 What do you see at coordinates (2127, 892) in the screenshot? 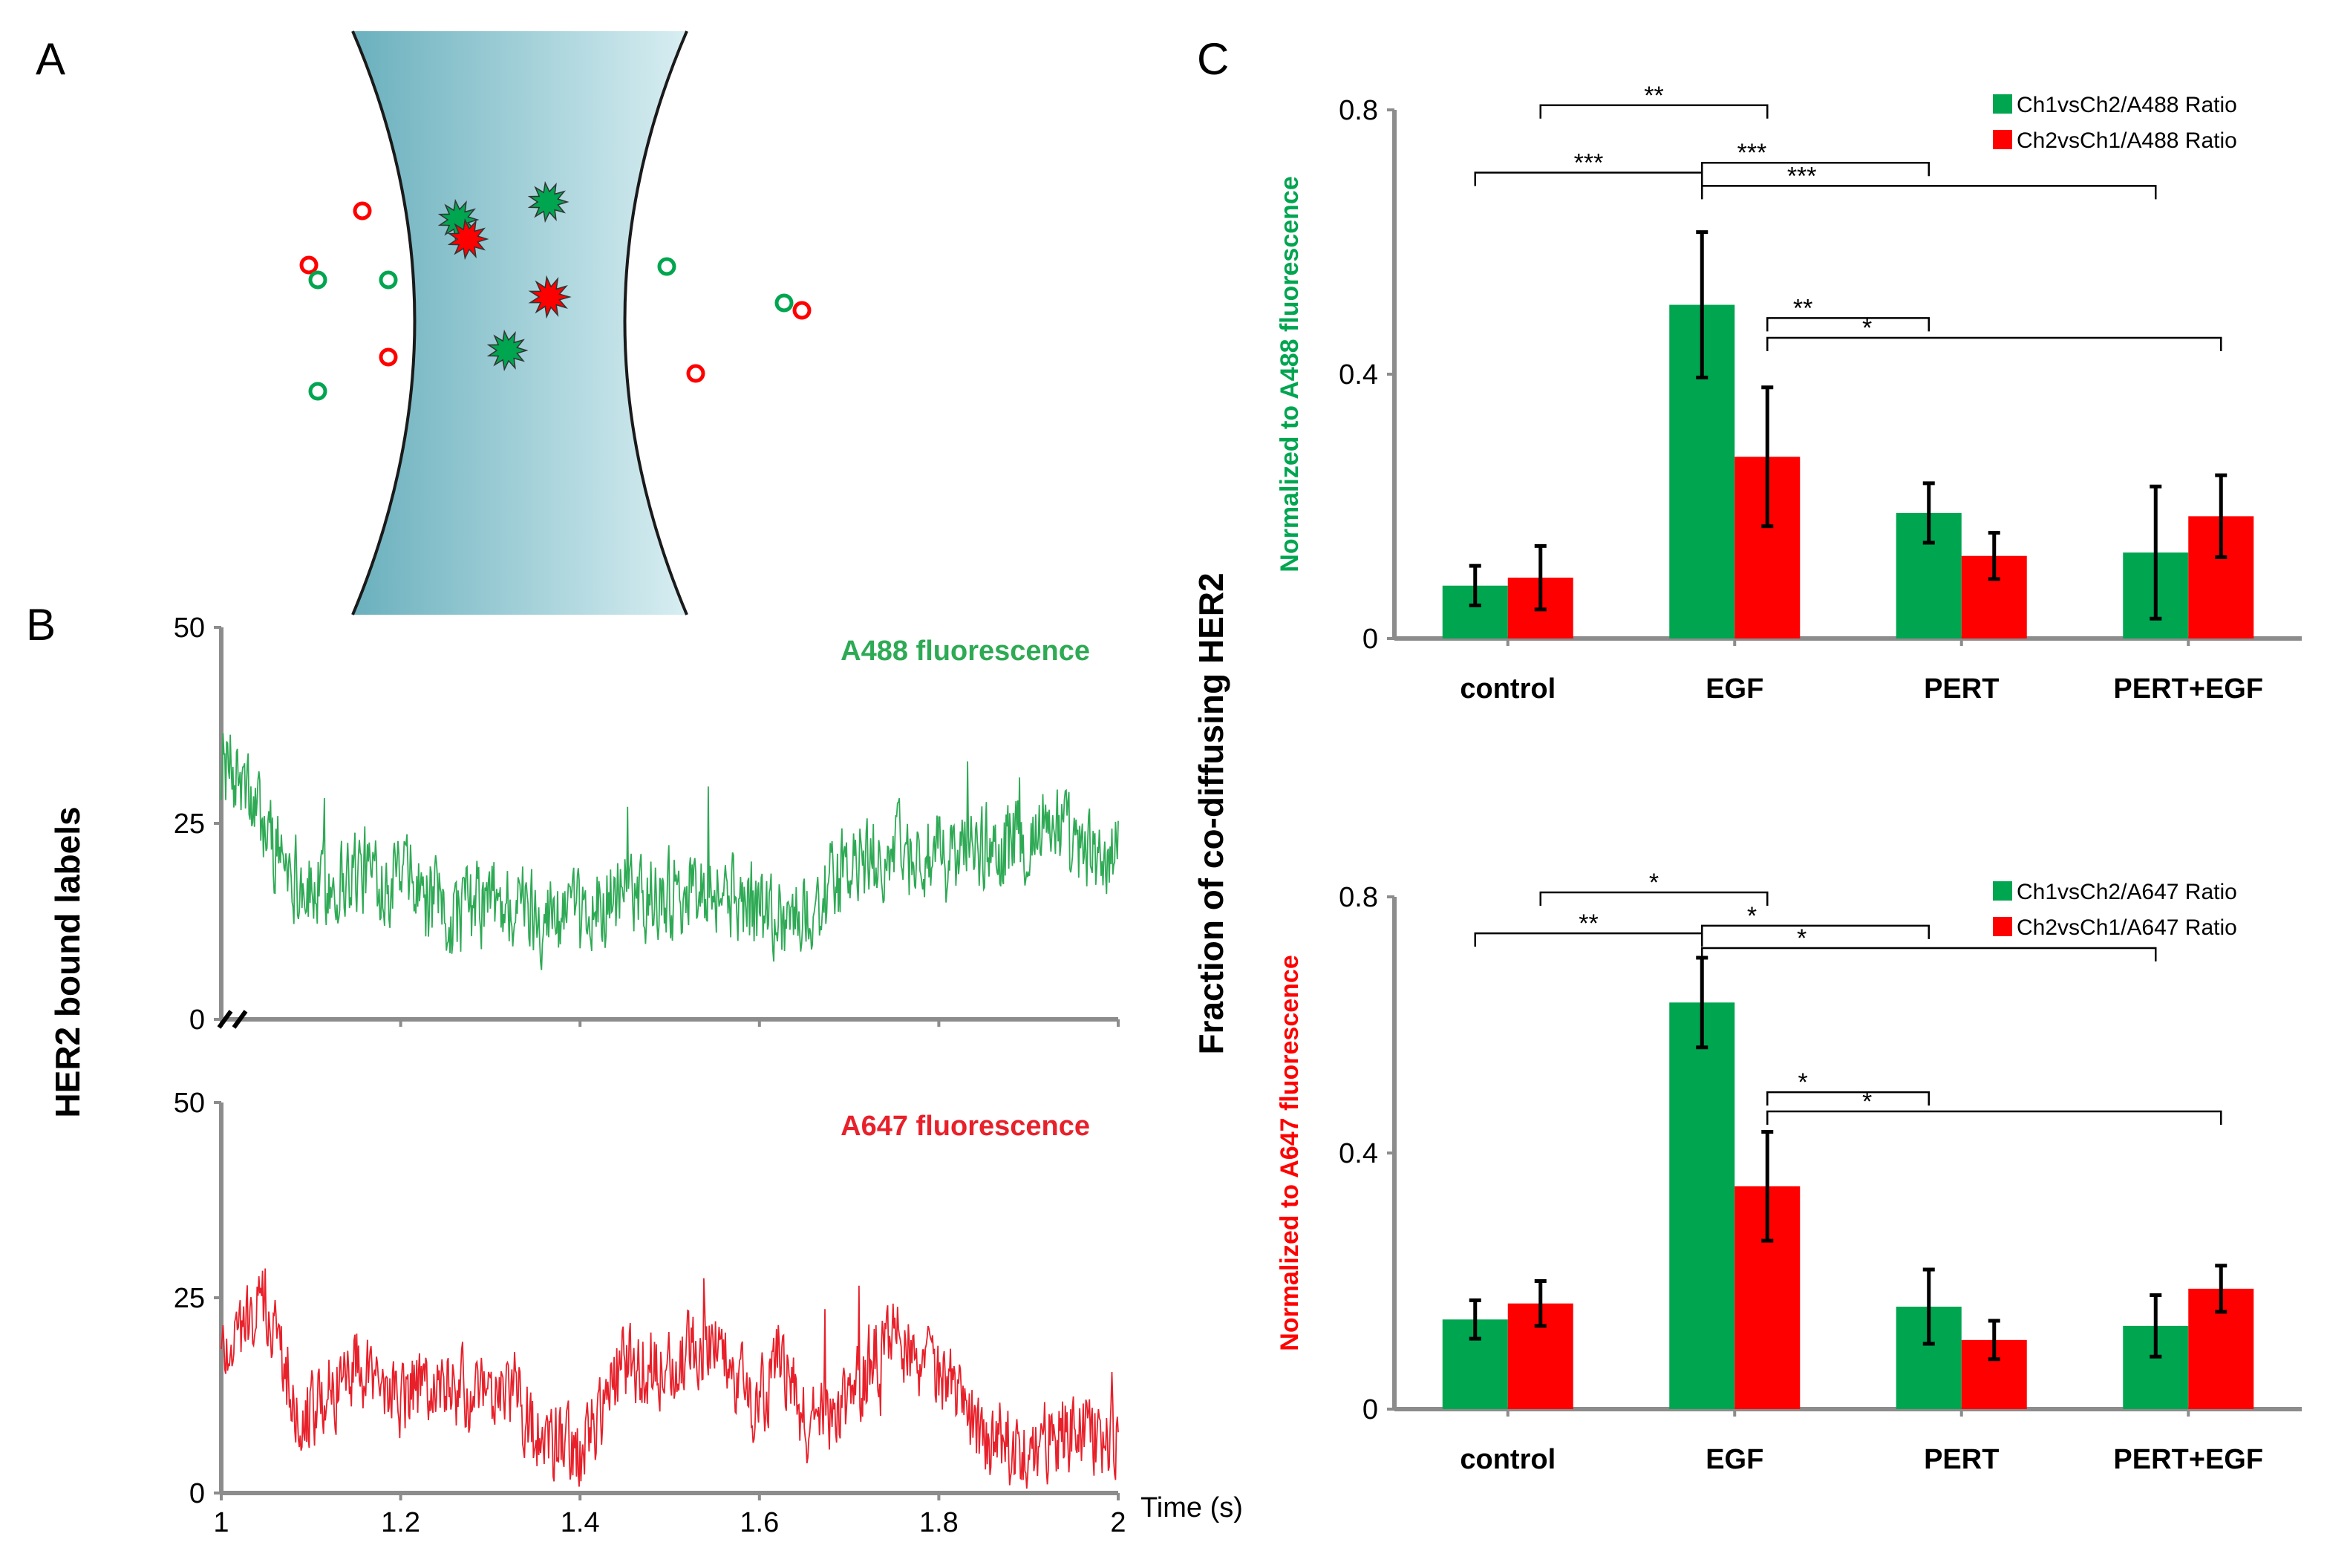
I see `legend-label: Ch1vsCh2/A647 Ratio` at bounding box center [2127, 892].